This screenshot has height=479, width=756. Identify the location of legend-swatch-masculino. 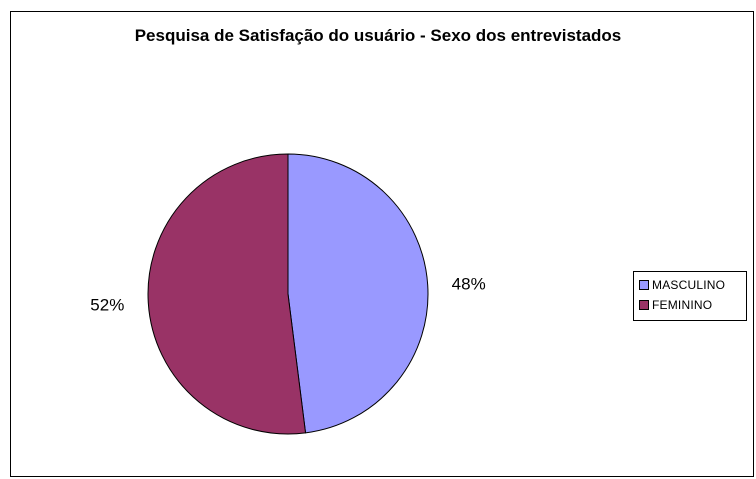
(644, 285).